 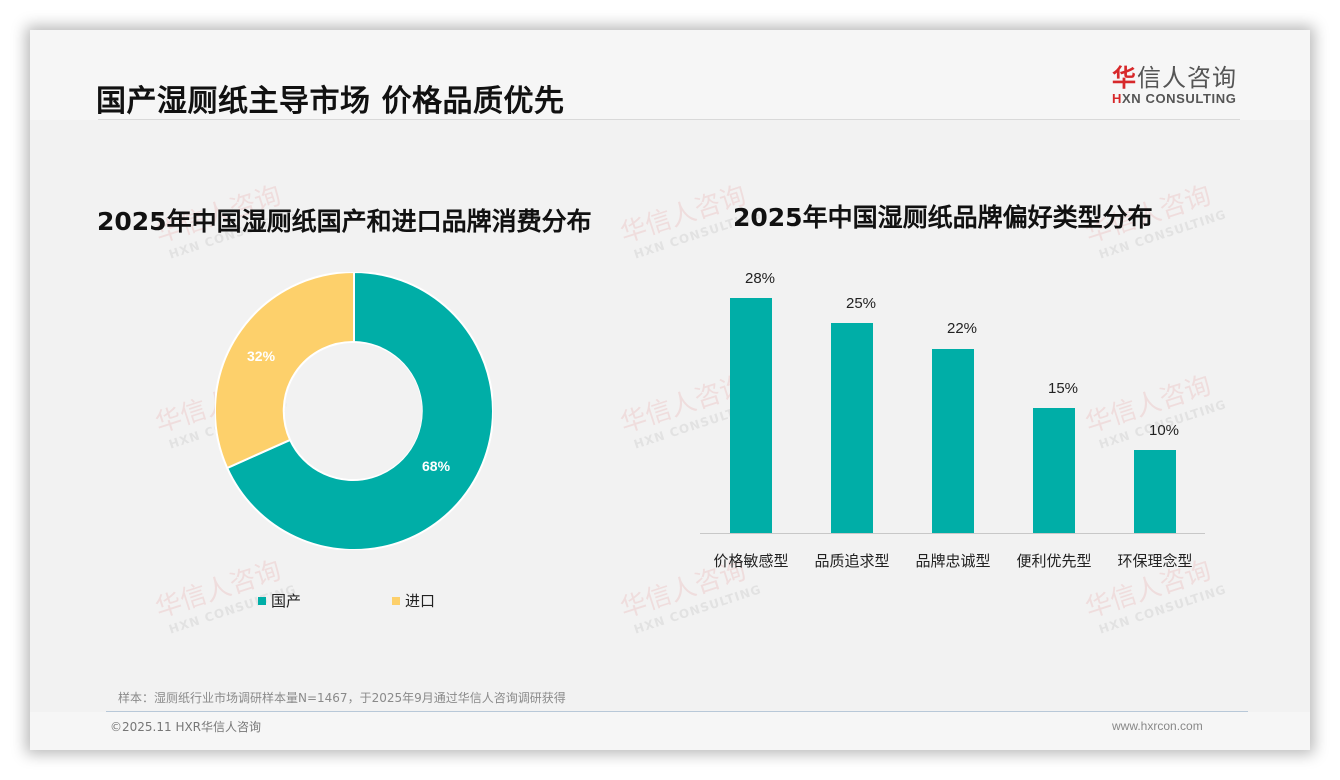 What do you see at coordinates (953, 561) in the screenshot?
I see `bar-category-label: 品牌忠诚型` at bounding box center [953, 561].